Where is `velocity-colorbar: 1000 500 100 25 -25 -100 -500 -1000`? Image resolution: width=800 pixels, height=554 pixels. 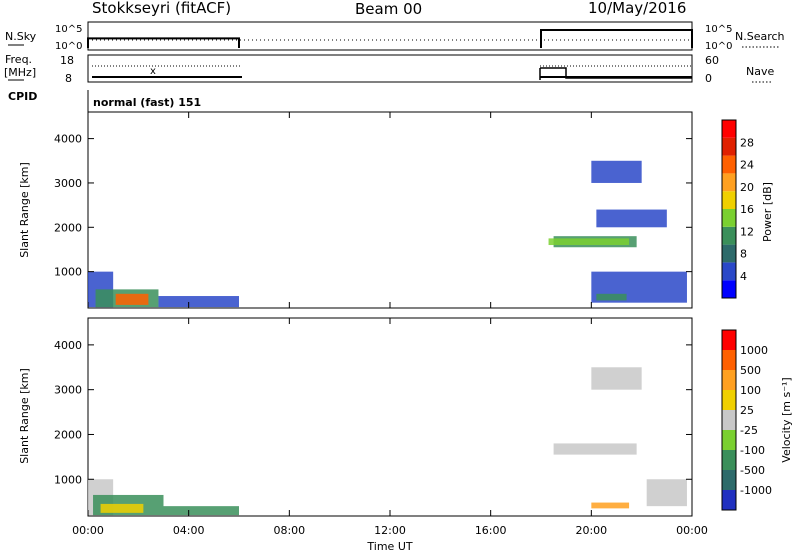 velocity-colorbar: 1000 500 100 25 -25 -100 -500 -1000 is located at coordinates (746, 420).